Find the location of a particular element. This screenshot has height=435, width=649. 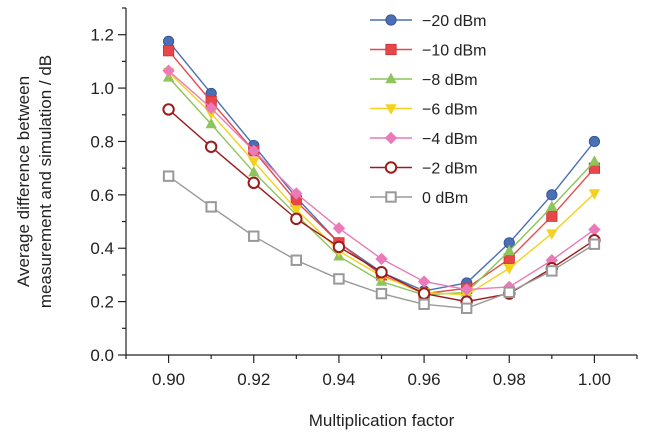

x-tick-label: 0.92 is located at coordinates (253, 379).